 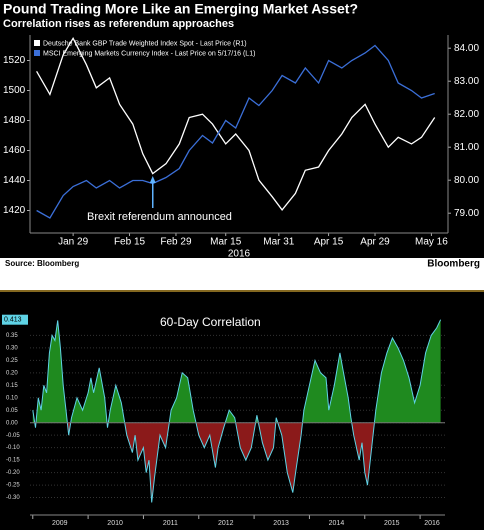 What do you see at coordinates (466, 213) in the screenshot?
I see `y2-tick-label: 79.00` at bounding box center [466, 213].